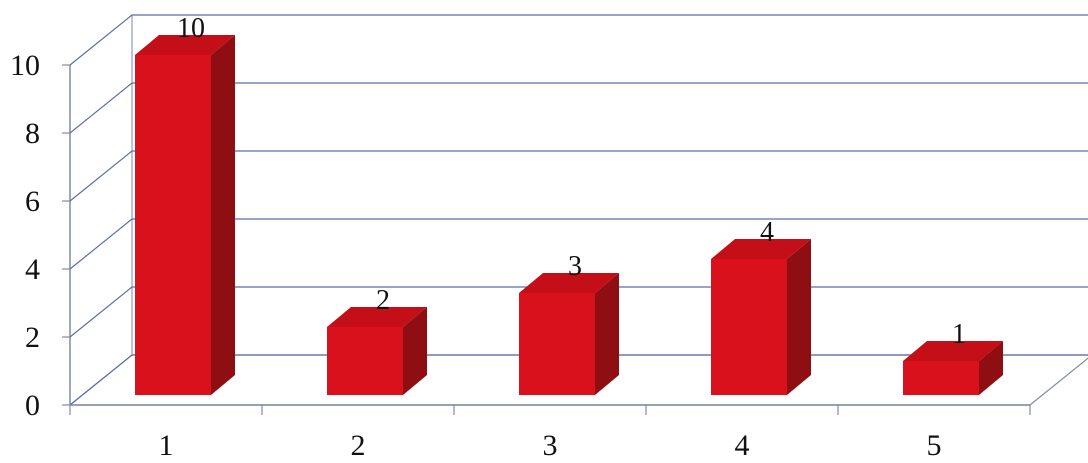 This screenshot has width=1088, height=463. Describe the element at coordinates (32, 269) in the screenshot. I see `y-tick-label-4: 4` at that location.